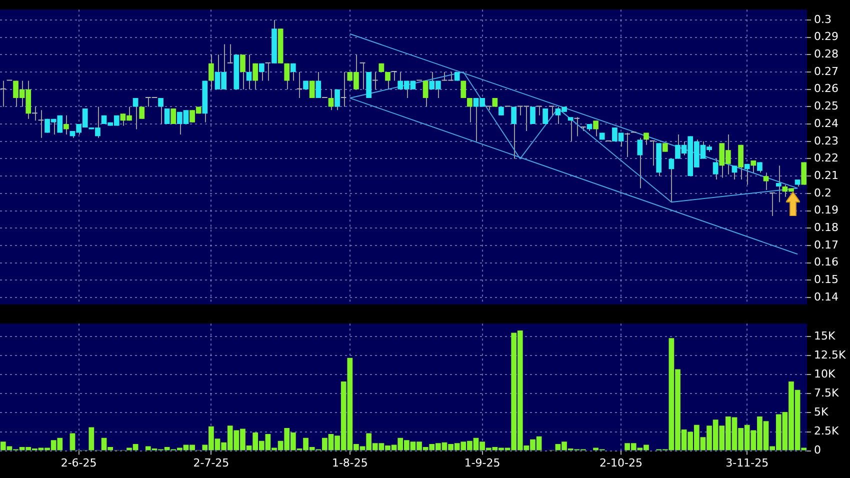 Image resolution: width=850 pixels, height=478 pixels. I want to click on x-tick-label: 1-9-25, so click(482, 463).